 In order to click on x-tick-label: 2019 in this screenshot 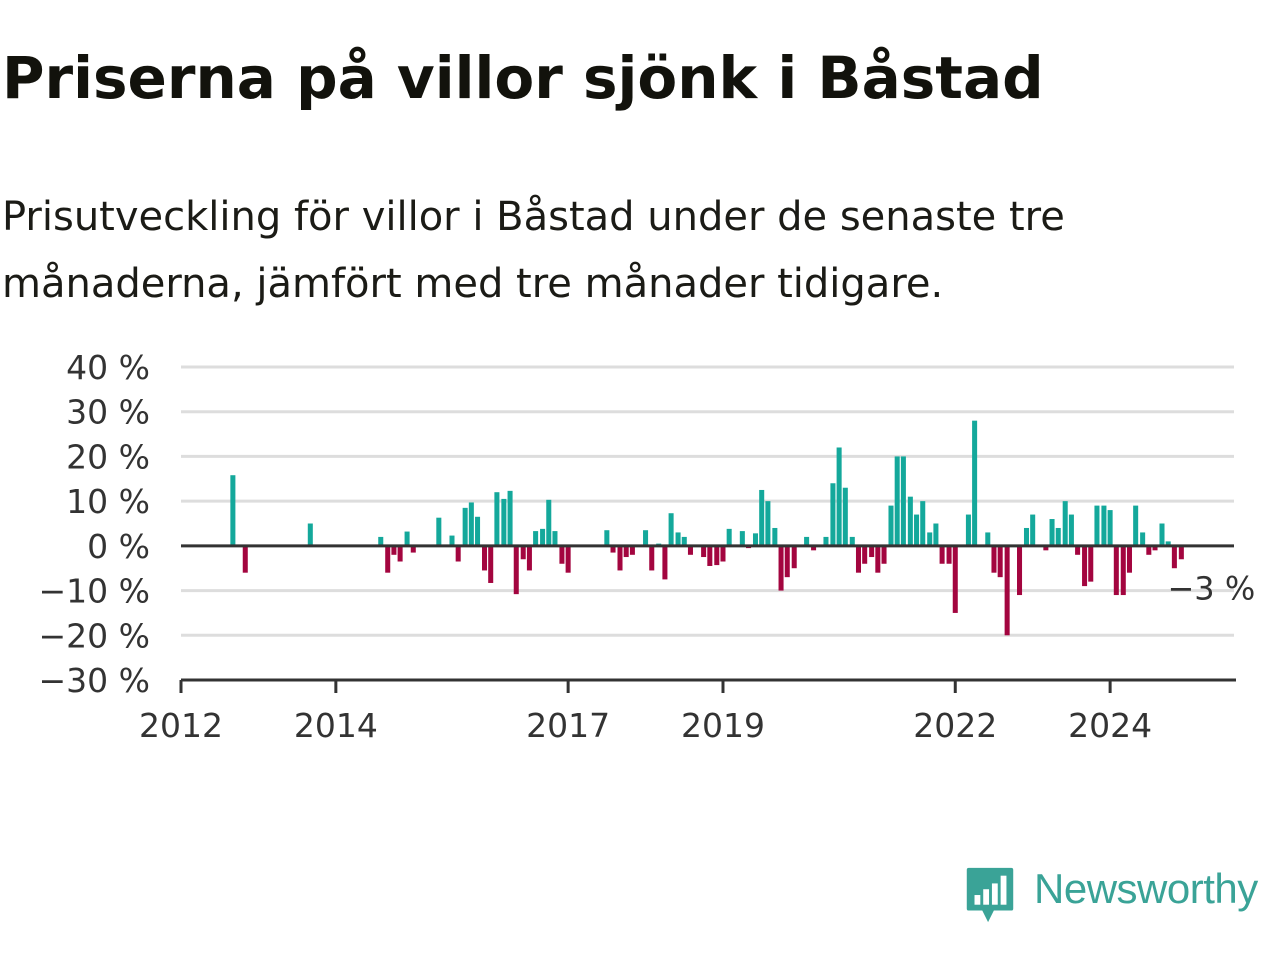, I will do `click(723, 725)`.